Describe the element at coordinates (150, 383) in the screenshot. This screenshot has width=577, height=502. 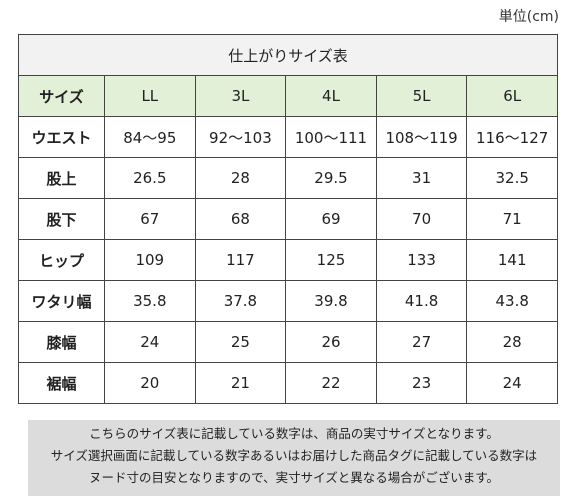
I see `table-cell: 20` at that location.